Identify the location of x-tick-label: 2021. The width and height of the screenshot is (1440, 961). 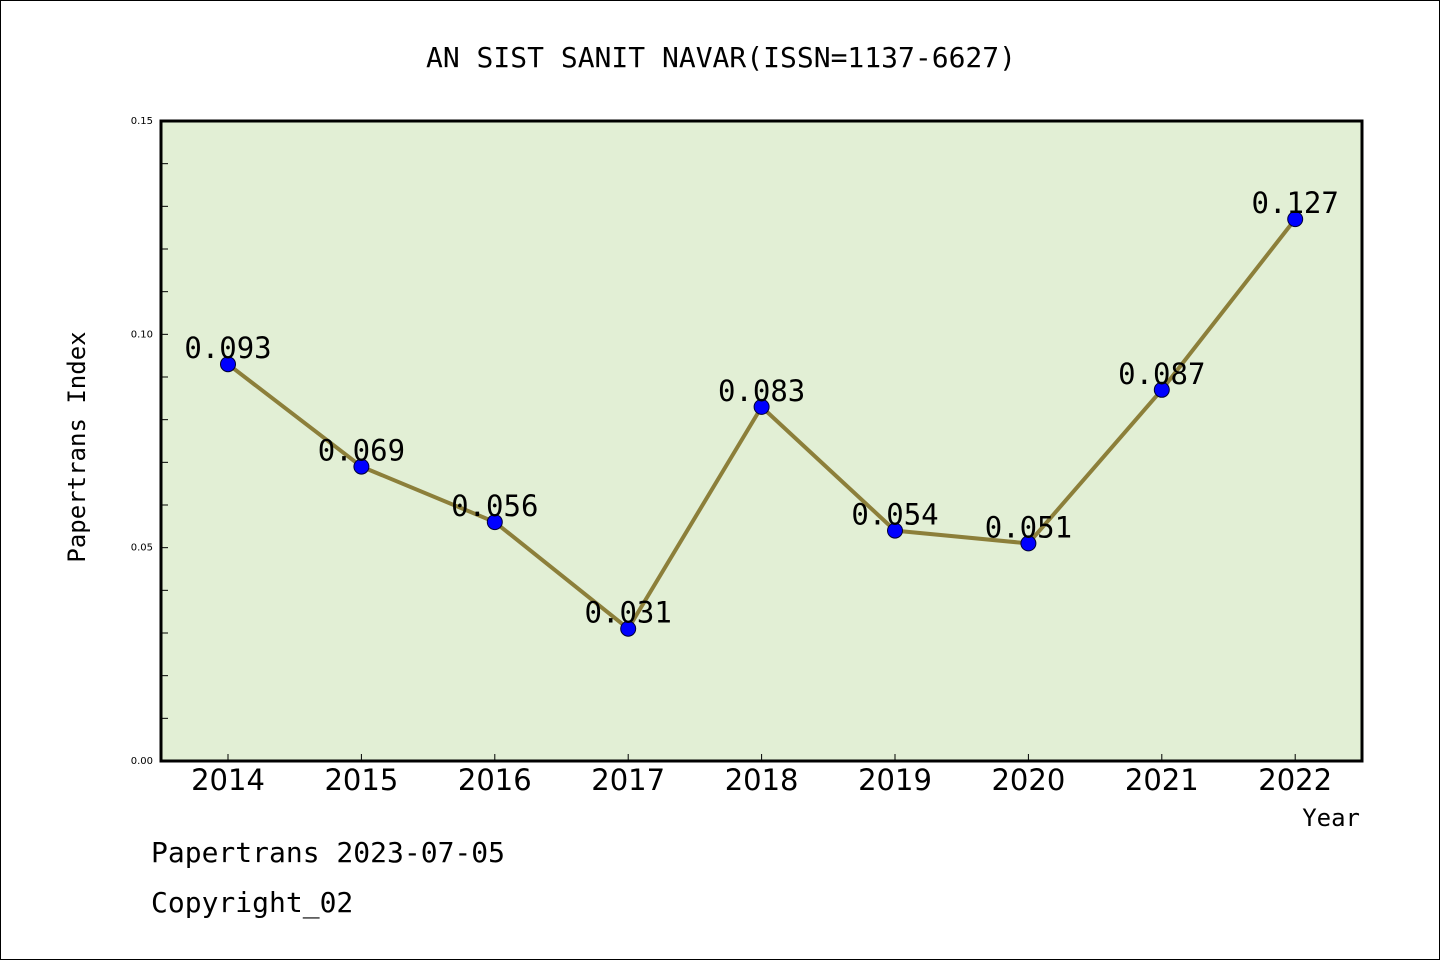
(1162, 780).